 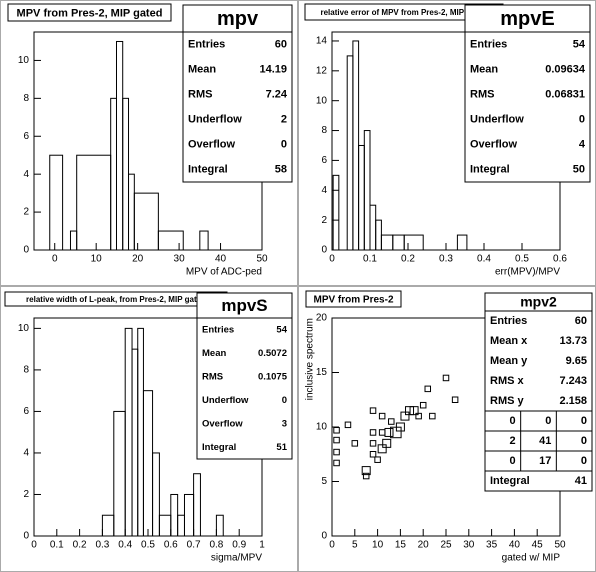 I want to click on x-tick-label: 5, so click(x=355, y=545).